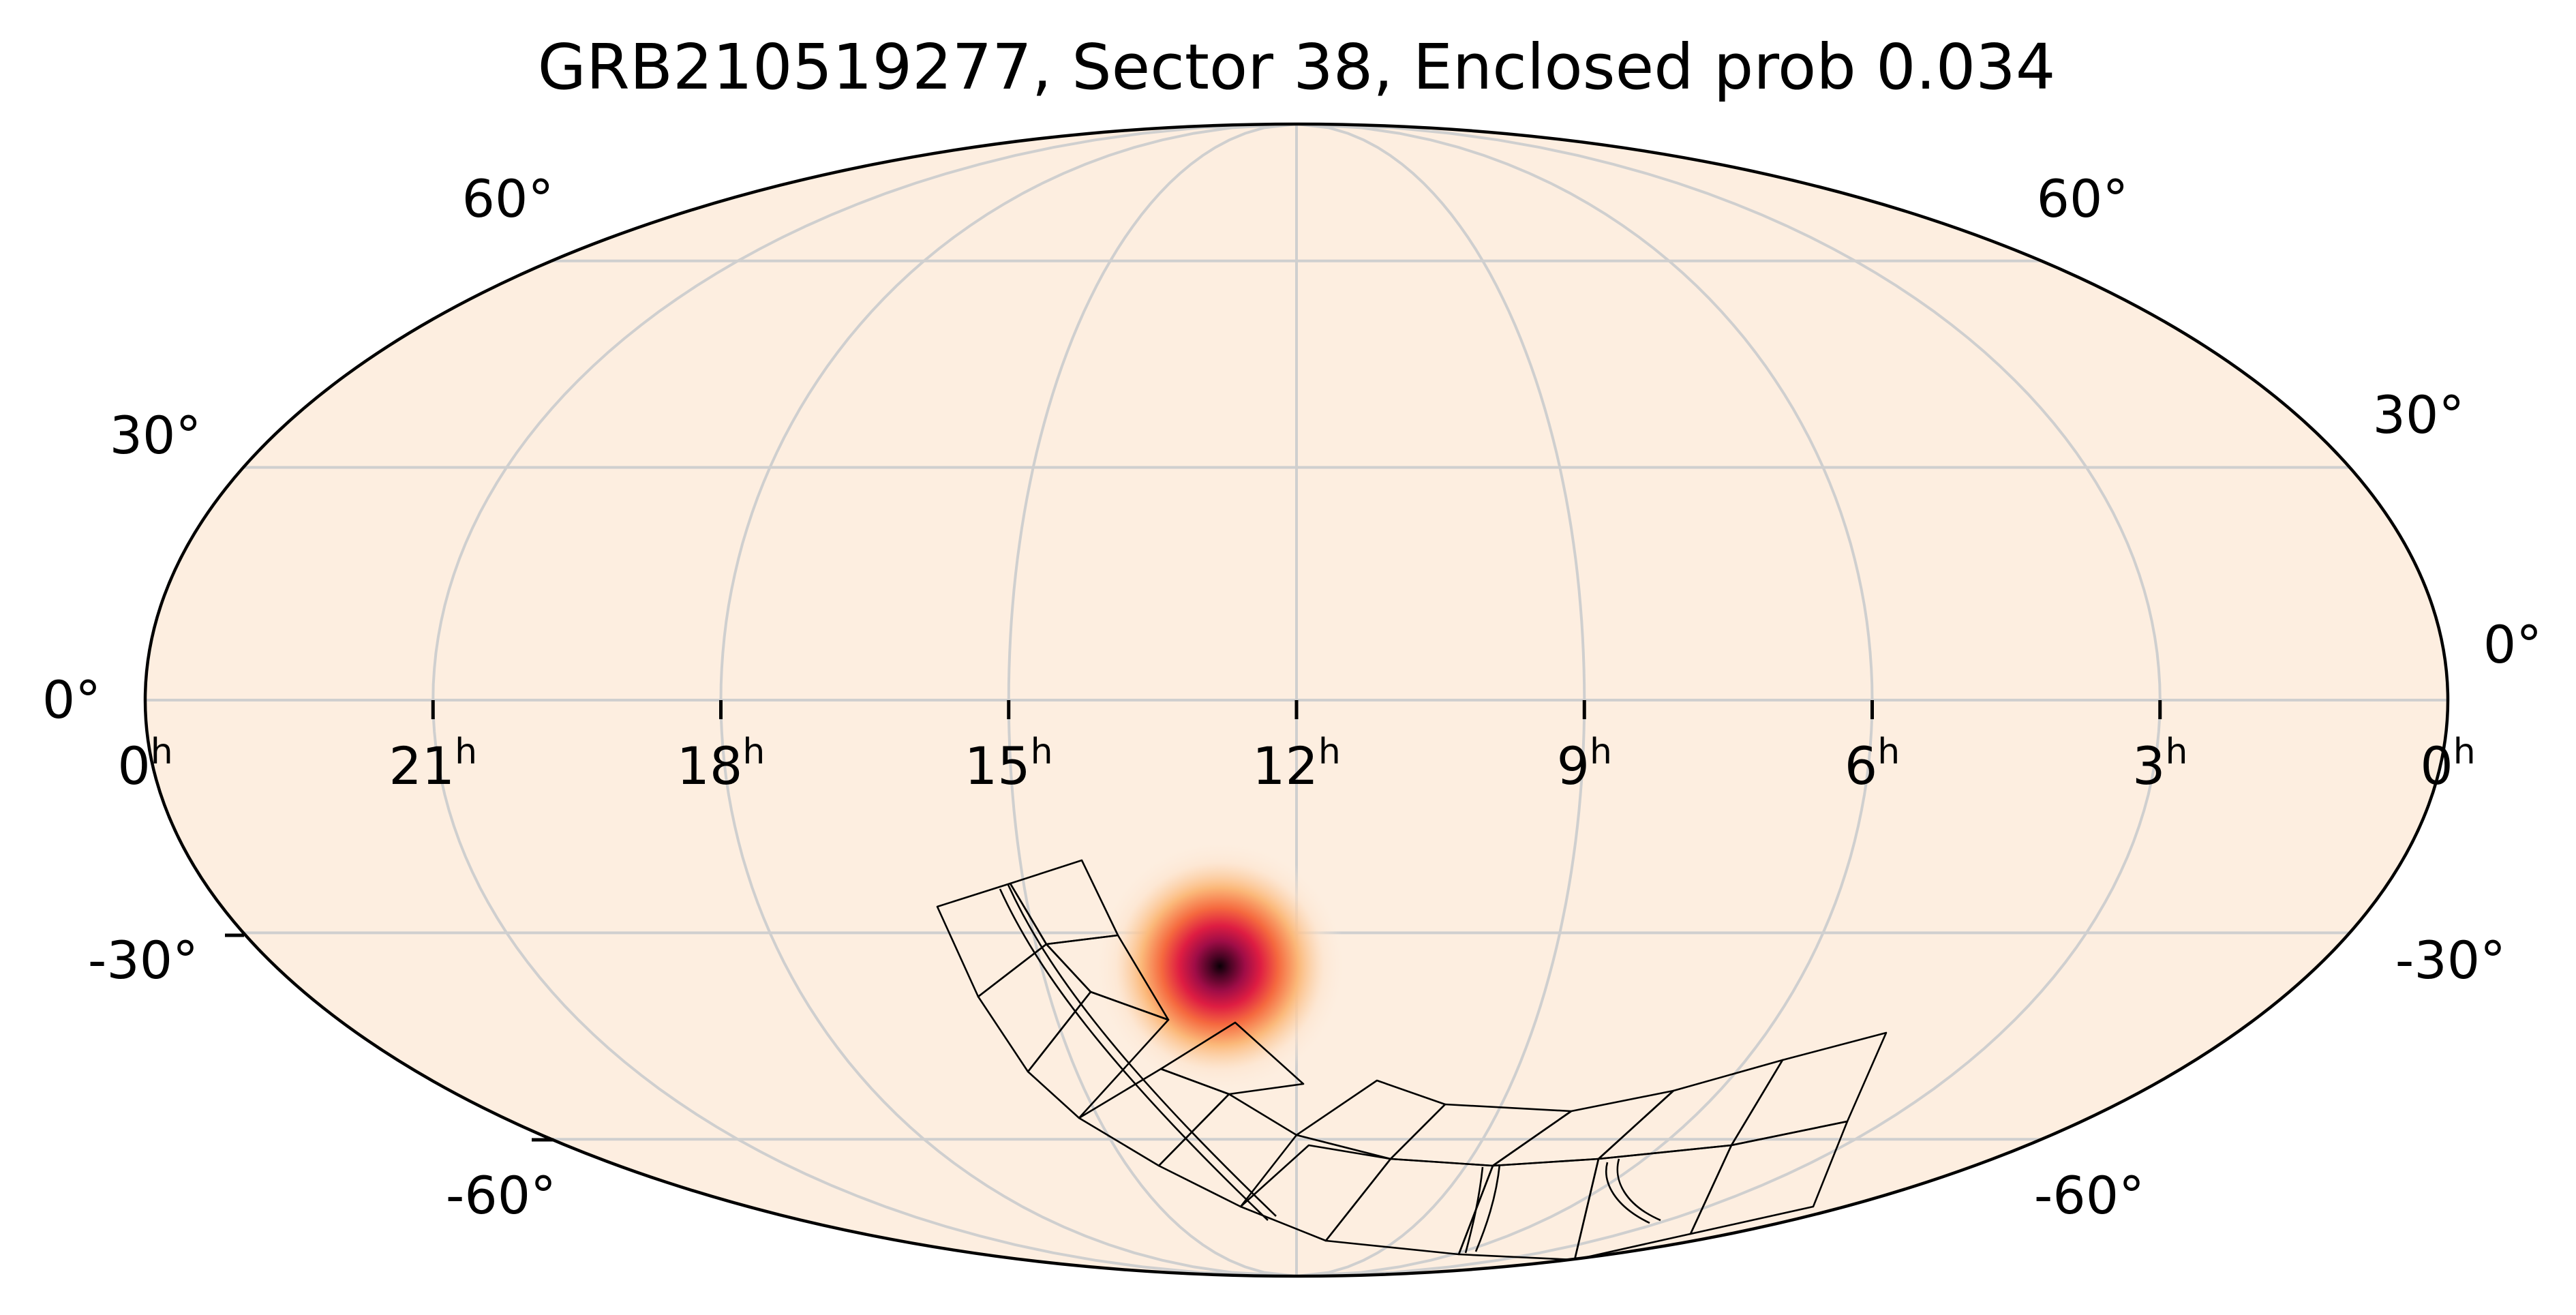  I want to click on ra-ticks: 0h 21h 18h 15h 12h 9h 6h 3h 0h, so click(1296, 748).